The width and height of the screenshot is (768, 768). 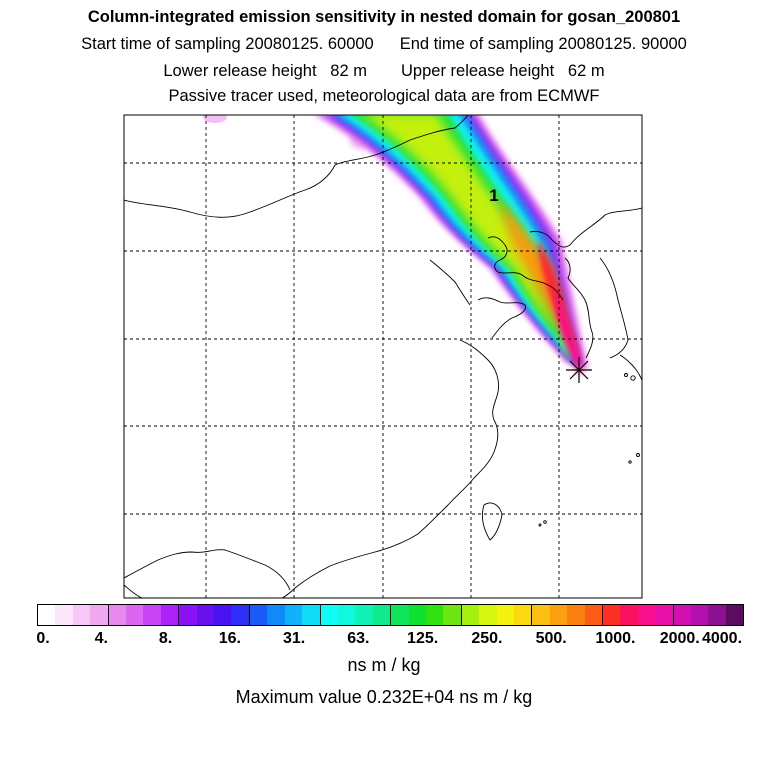 I want to click on japan-kyushu, so click(x=630, y=367).